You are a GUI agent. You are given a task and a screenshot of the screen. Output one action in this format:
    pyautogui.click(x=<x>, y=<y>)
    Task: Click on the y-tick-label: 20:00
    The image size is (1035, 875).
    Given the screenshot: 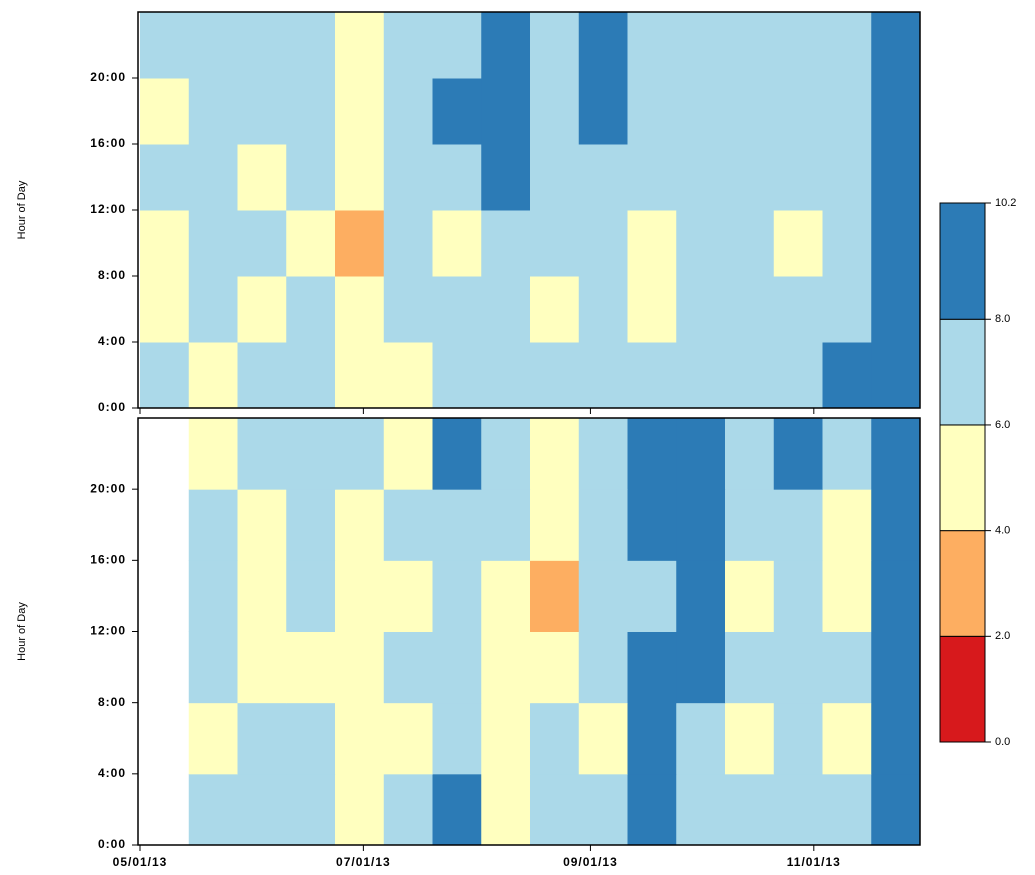 What is the action you would take?
    pyautogui.click(x=108, y=488)
    